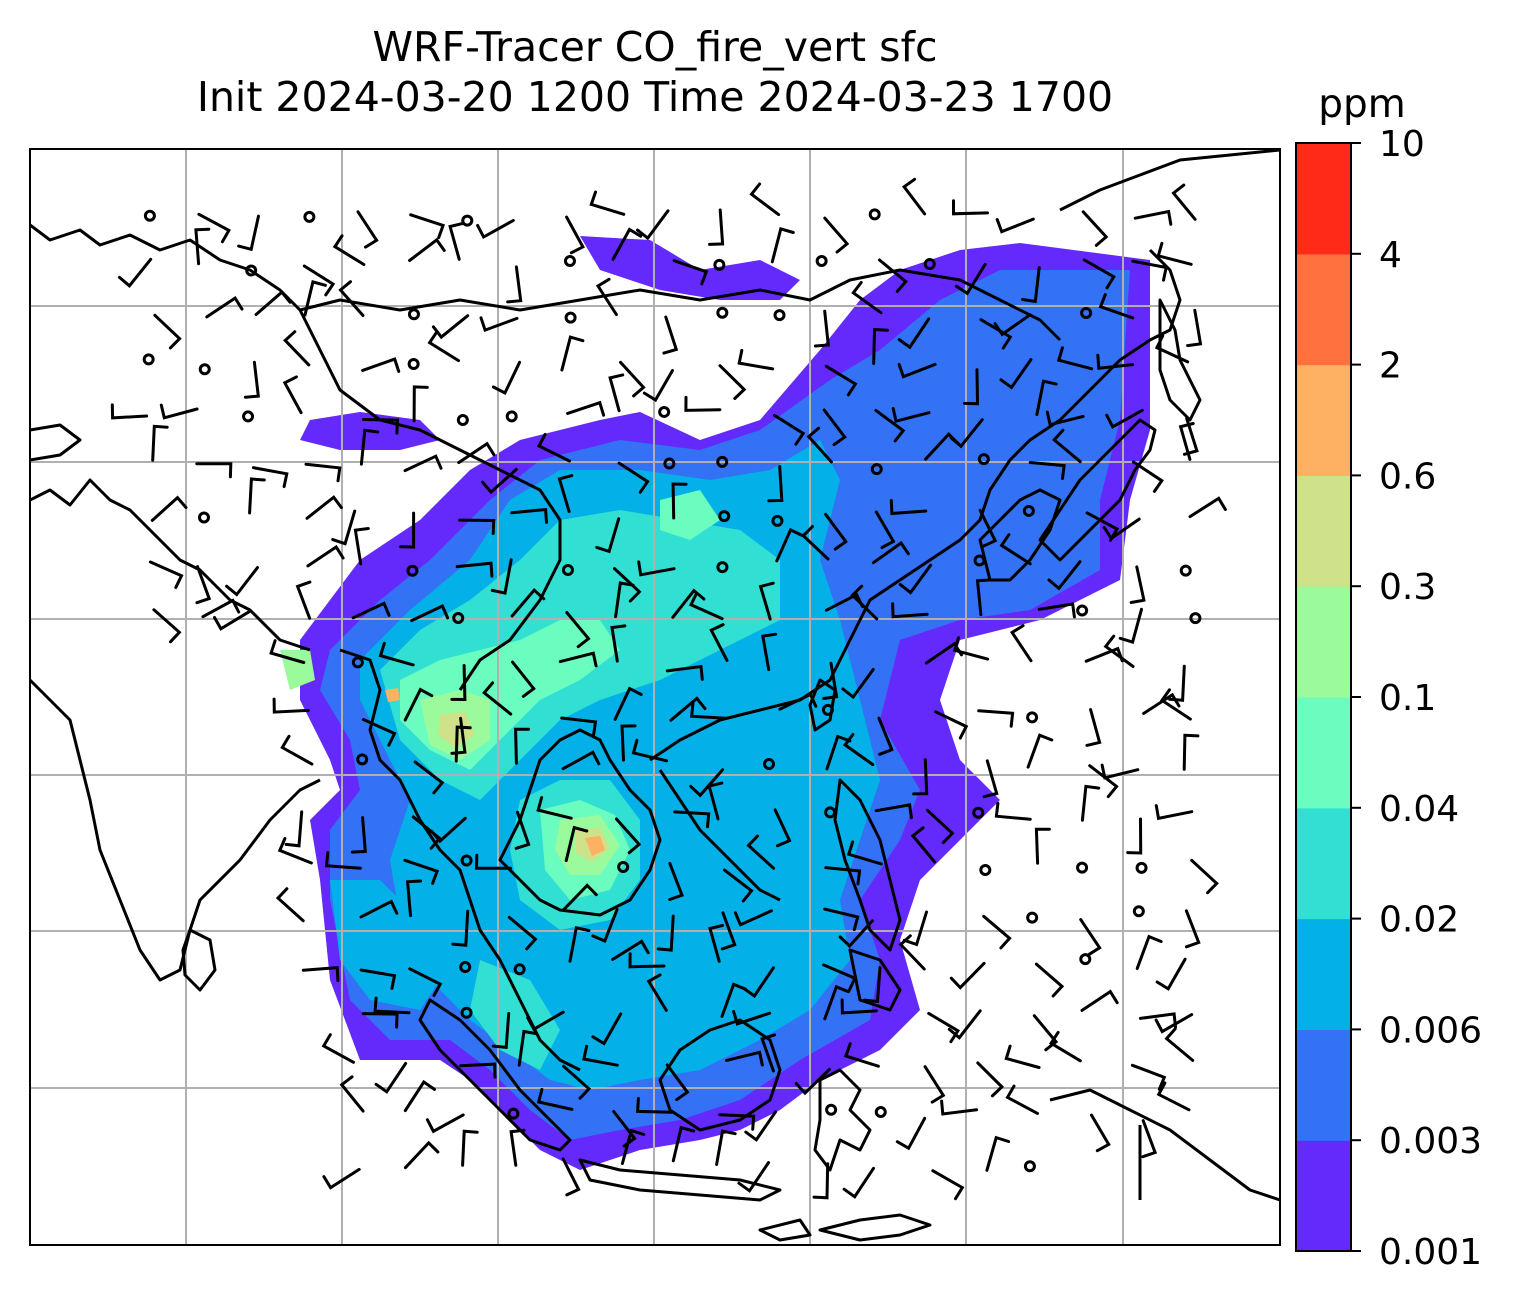 This screenshot has height=1306, width=1528. I want to click on coastline-sri-lanka, so click(199, 960).